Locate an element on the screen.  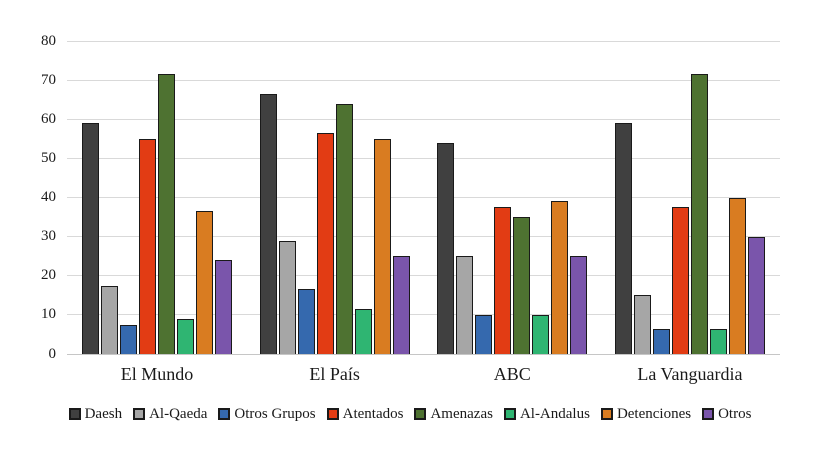
bar-abc-amenazas is located at coordinates (522, 285).